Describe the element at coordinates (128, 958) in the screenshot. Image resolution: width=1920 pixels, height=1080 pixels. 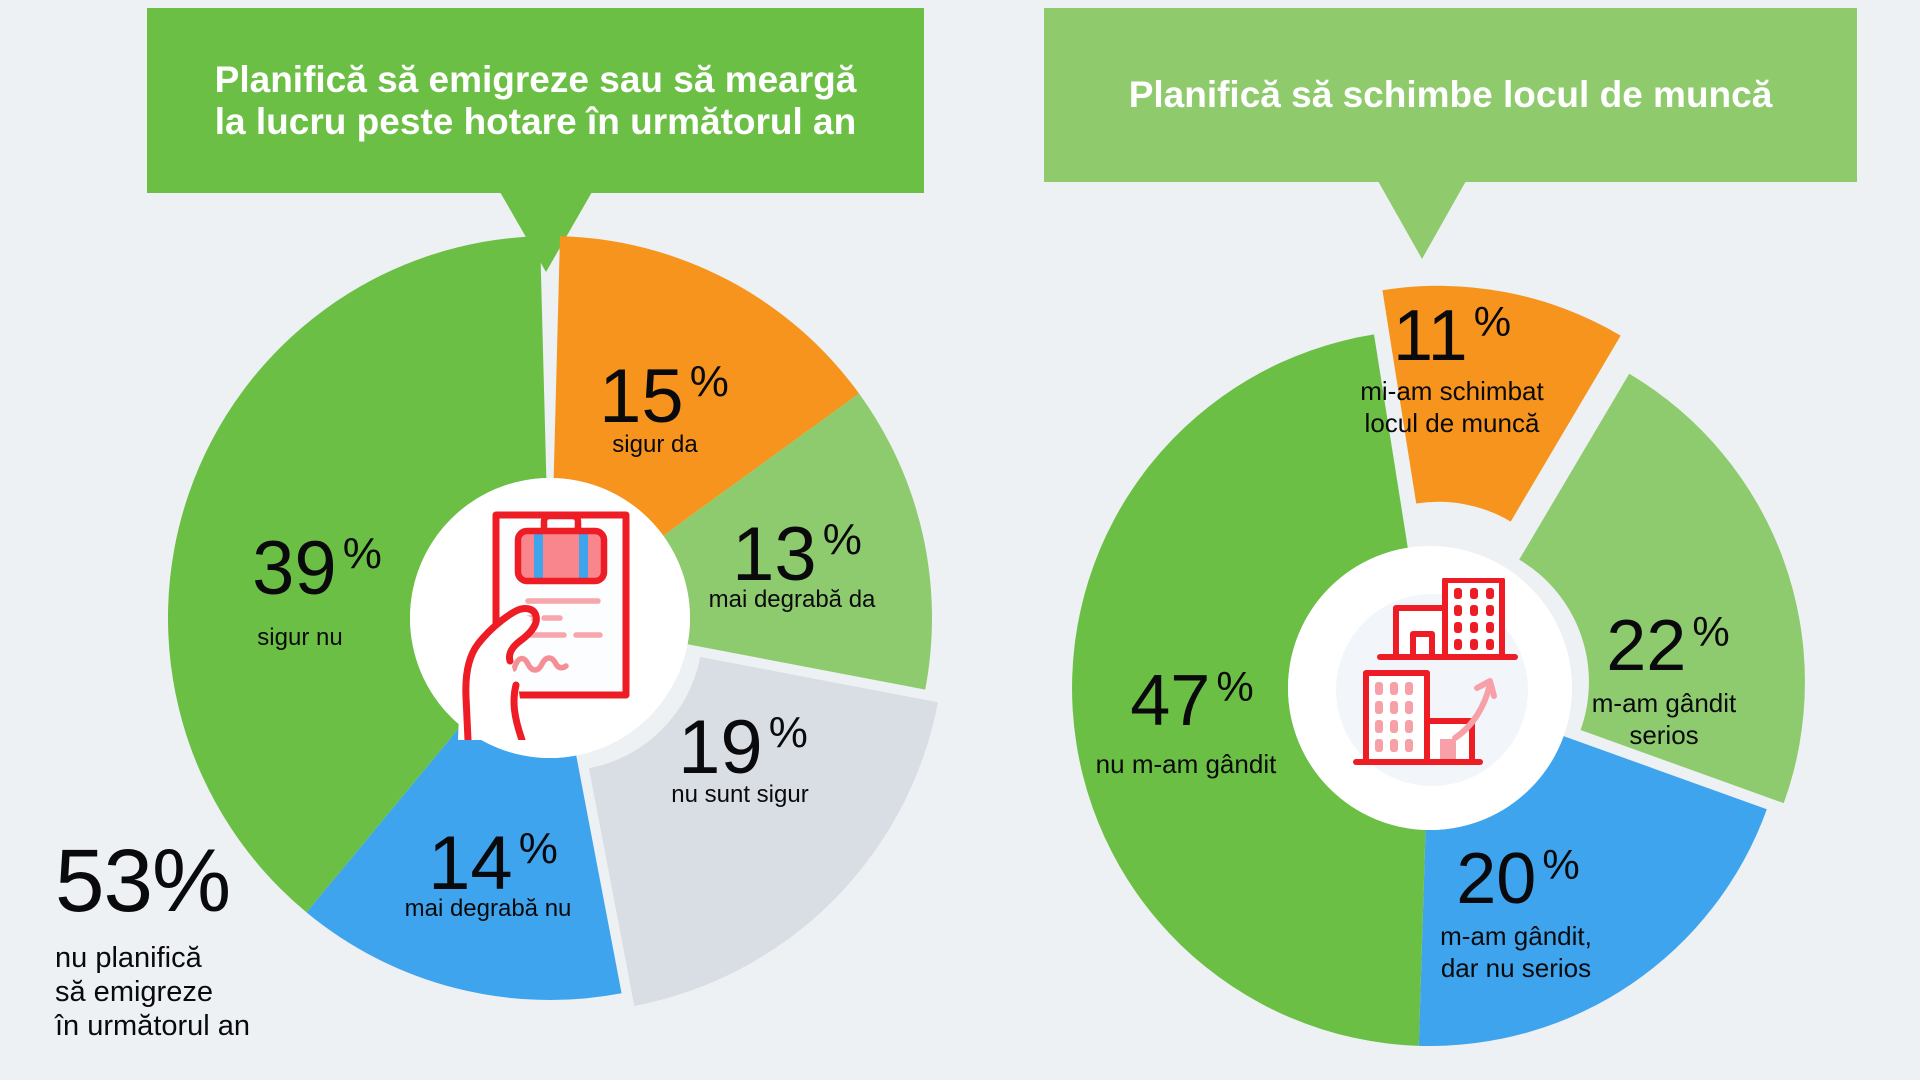
I see `annotation-line1: nu planifică` at that location.